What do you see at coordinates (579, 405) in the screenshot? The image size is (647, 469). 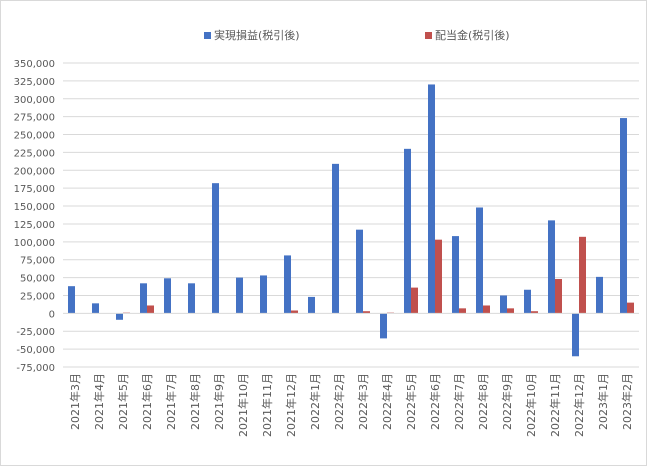 I see `x-tick-label: 2022年12月` at bounding box center [579, 405].